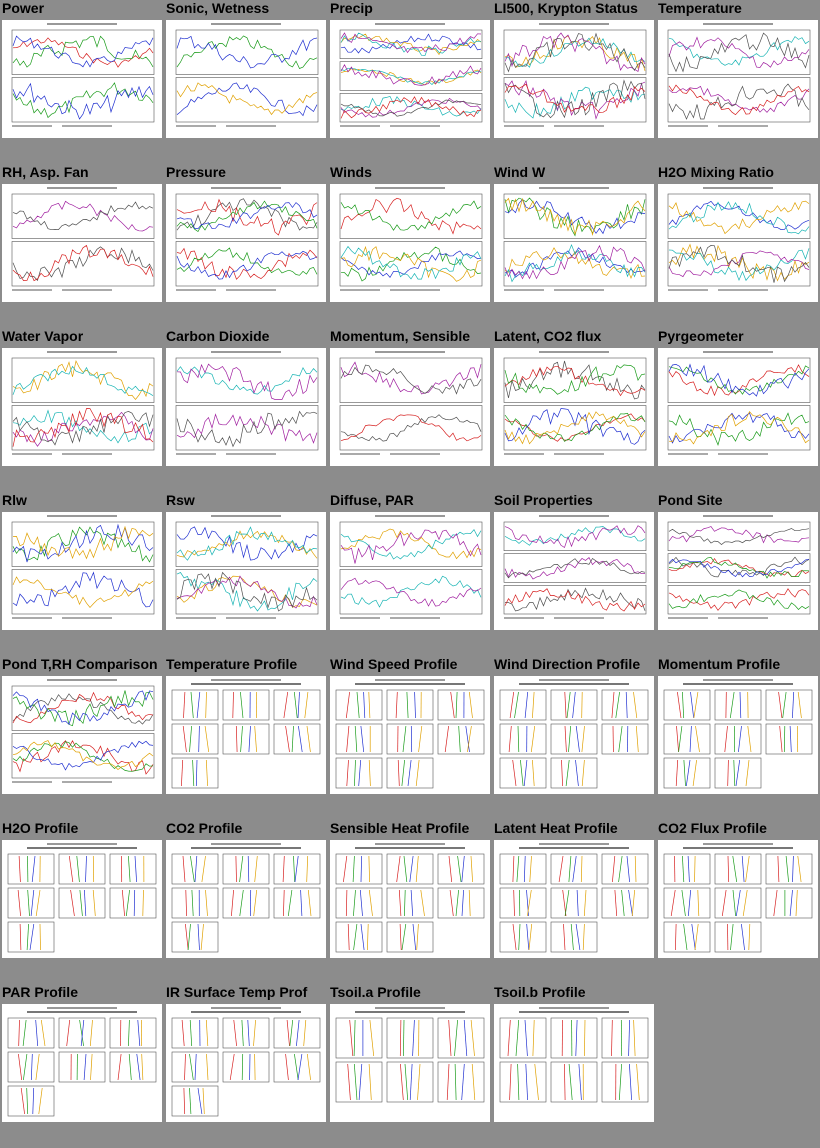 The image size is (820, 1148). I want to click on plot-panel: Pond Site, so click(738, 574).